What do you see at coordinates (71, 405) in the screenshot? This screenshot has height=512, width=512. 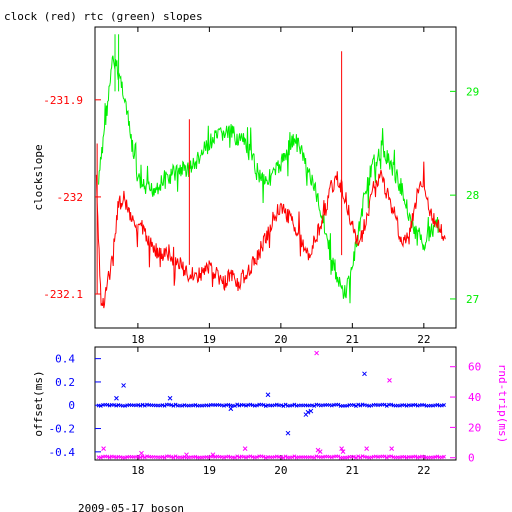 I see `y-left-tick-label: 0` at bounding box center [71, 405].